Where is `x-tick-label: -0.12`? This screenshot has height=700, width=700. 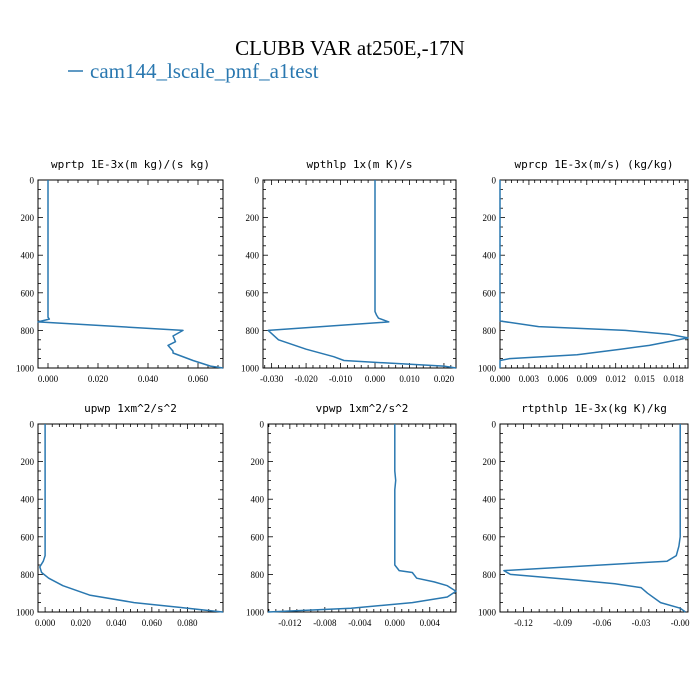
x-tick-label: -0.12 is located at coordinates (523, 623).